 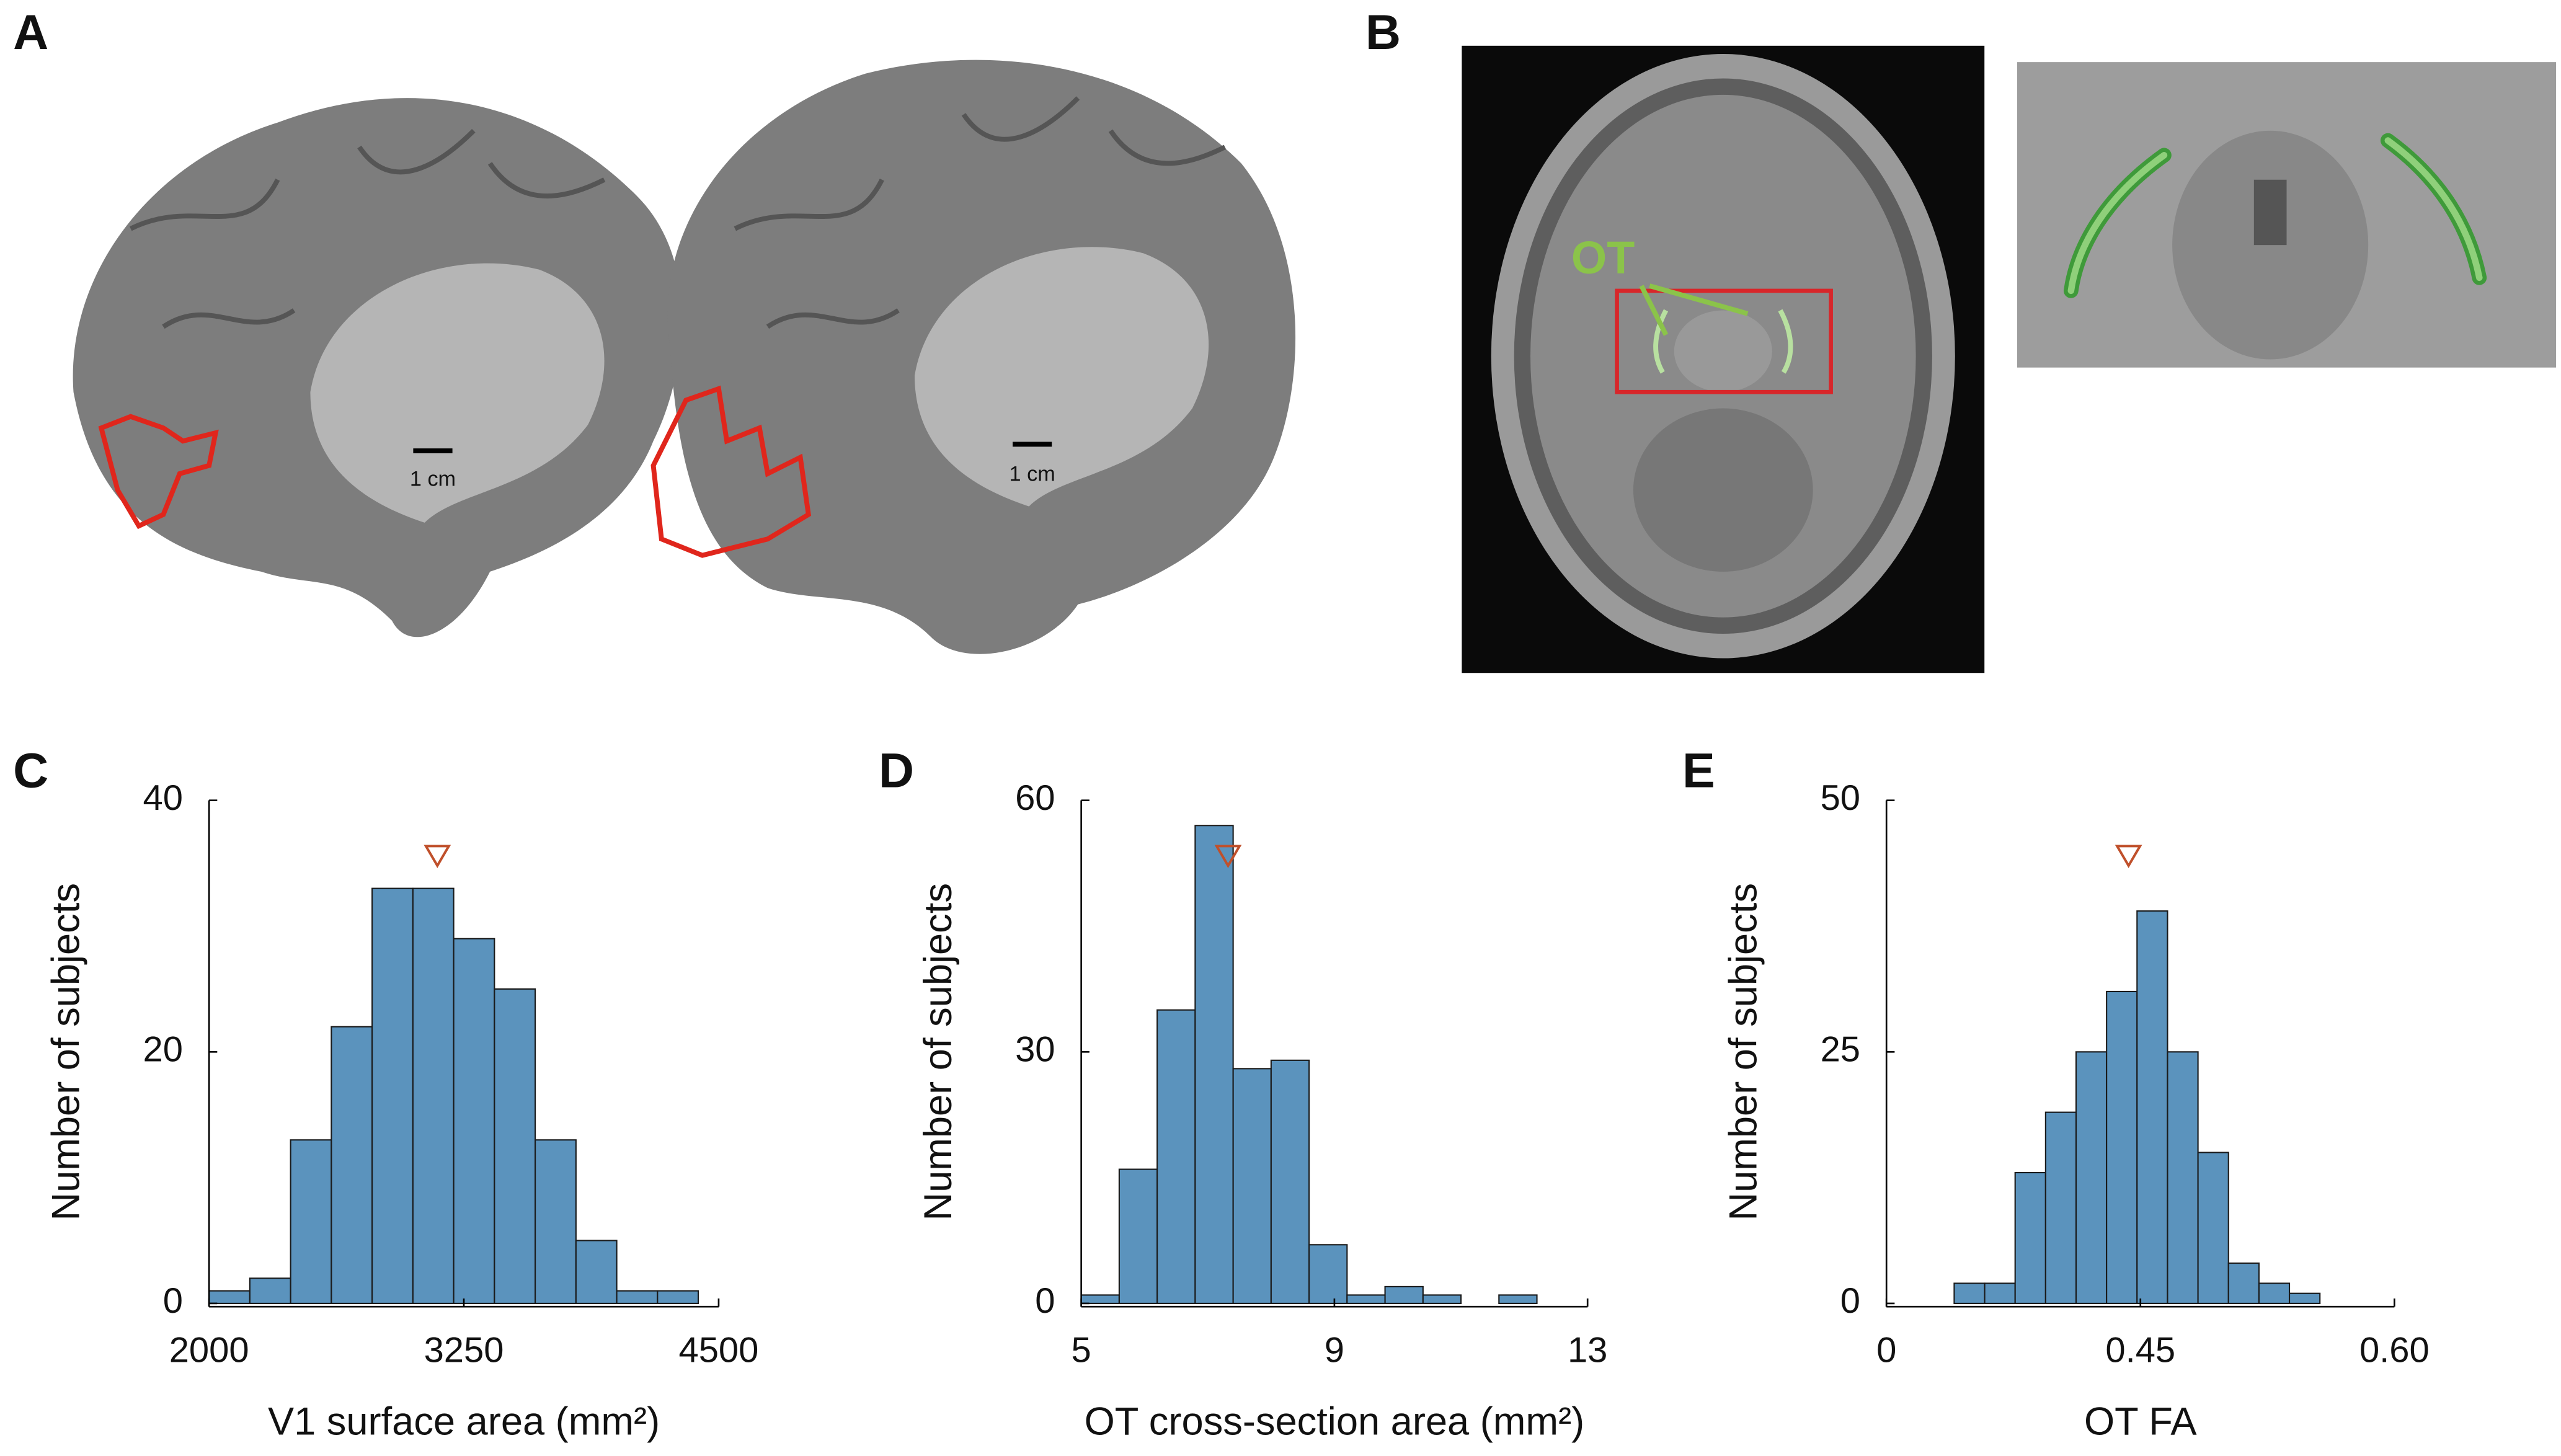 I want to click on x-tick-label: 0.45, so click(x=2140, y=1350).